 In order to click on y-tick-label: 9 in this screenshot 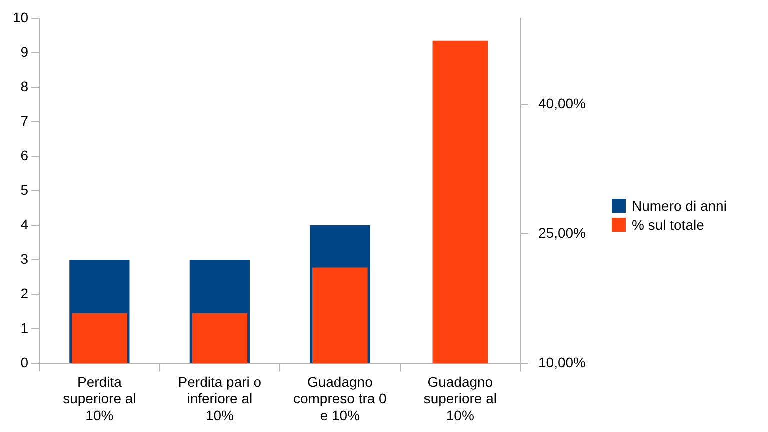, I will do `click(24, 52)`.